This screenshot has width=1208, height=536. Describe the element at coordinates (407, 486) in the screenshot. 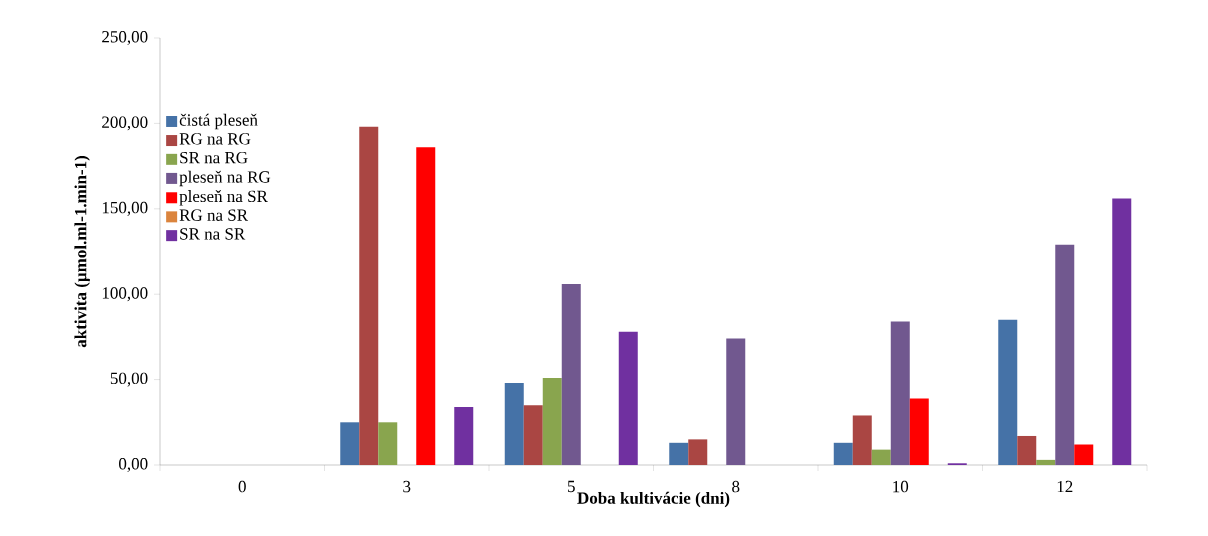

I see `x-tick-label: 3` at that location.